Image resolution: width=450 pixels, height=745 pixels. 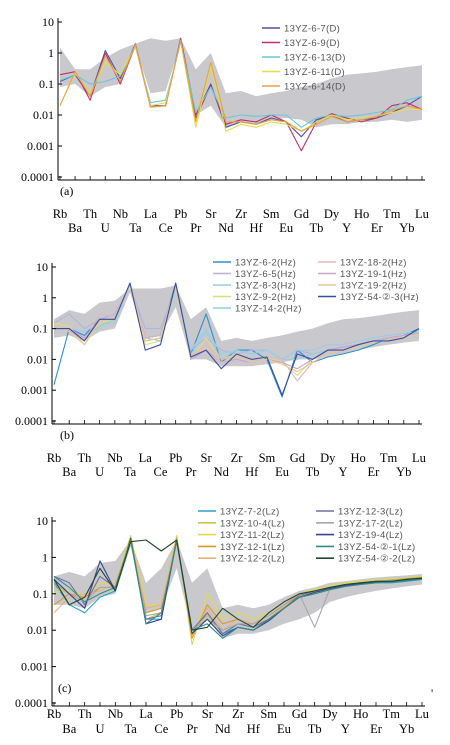 I want to click on legend-label: 13YZ-6-13(D), so click(x=315, y=58).